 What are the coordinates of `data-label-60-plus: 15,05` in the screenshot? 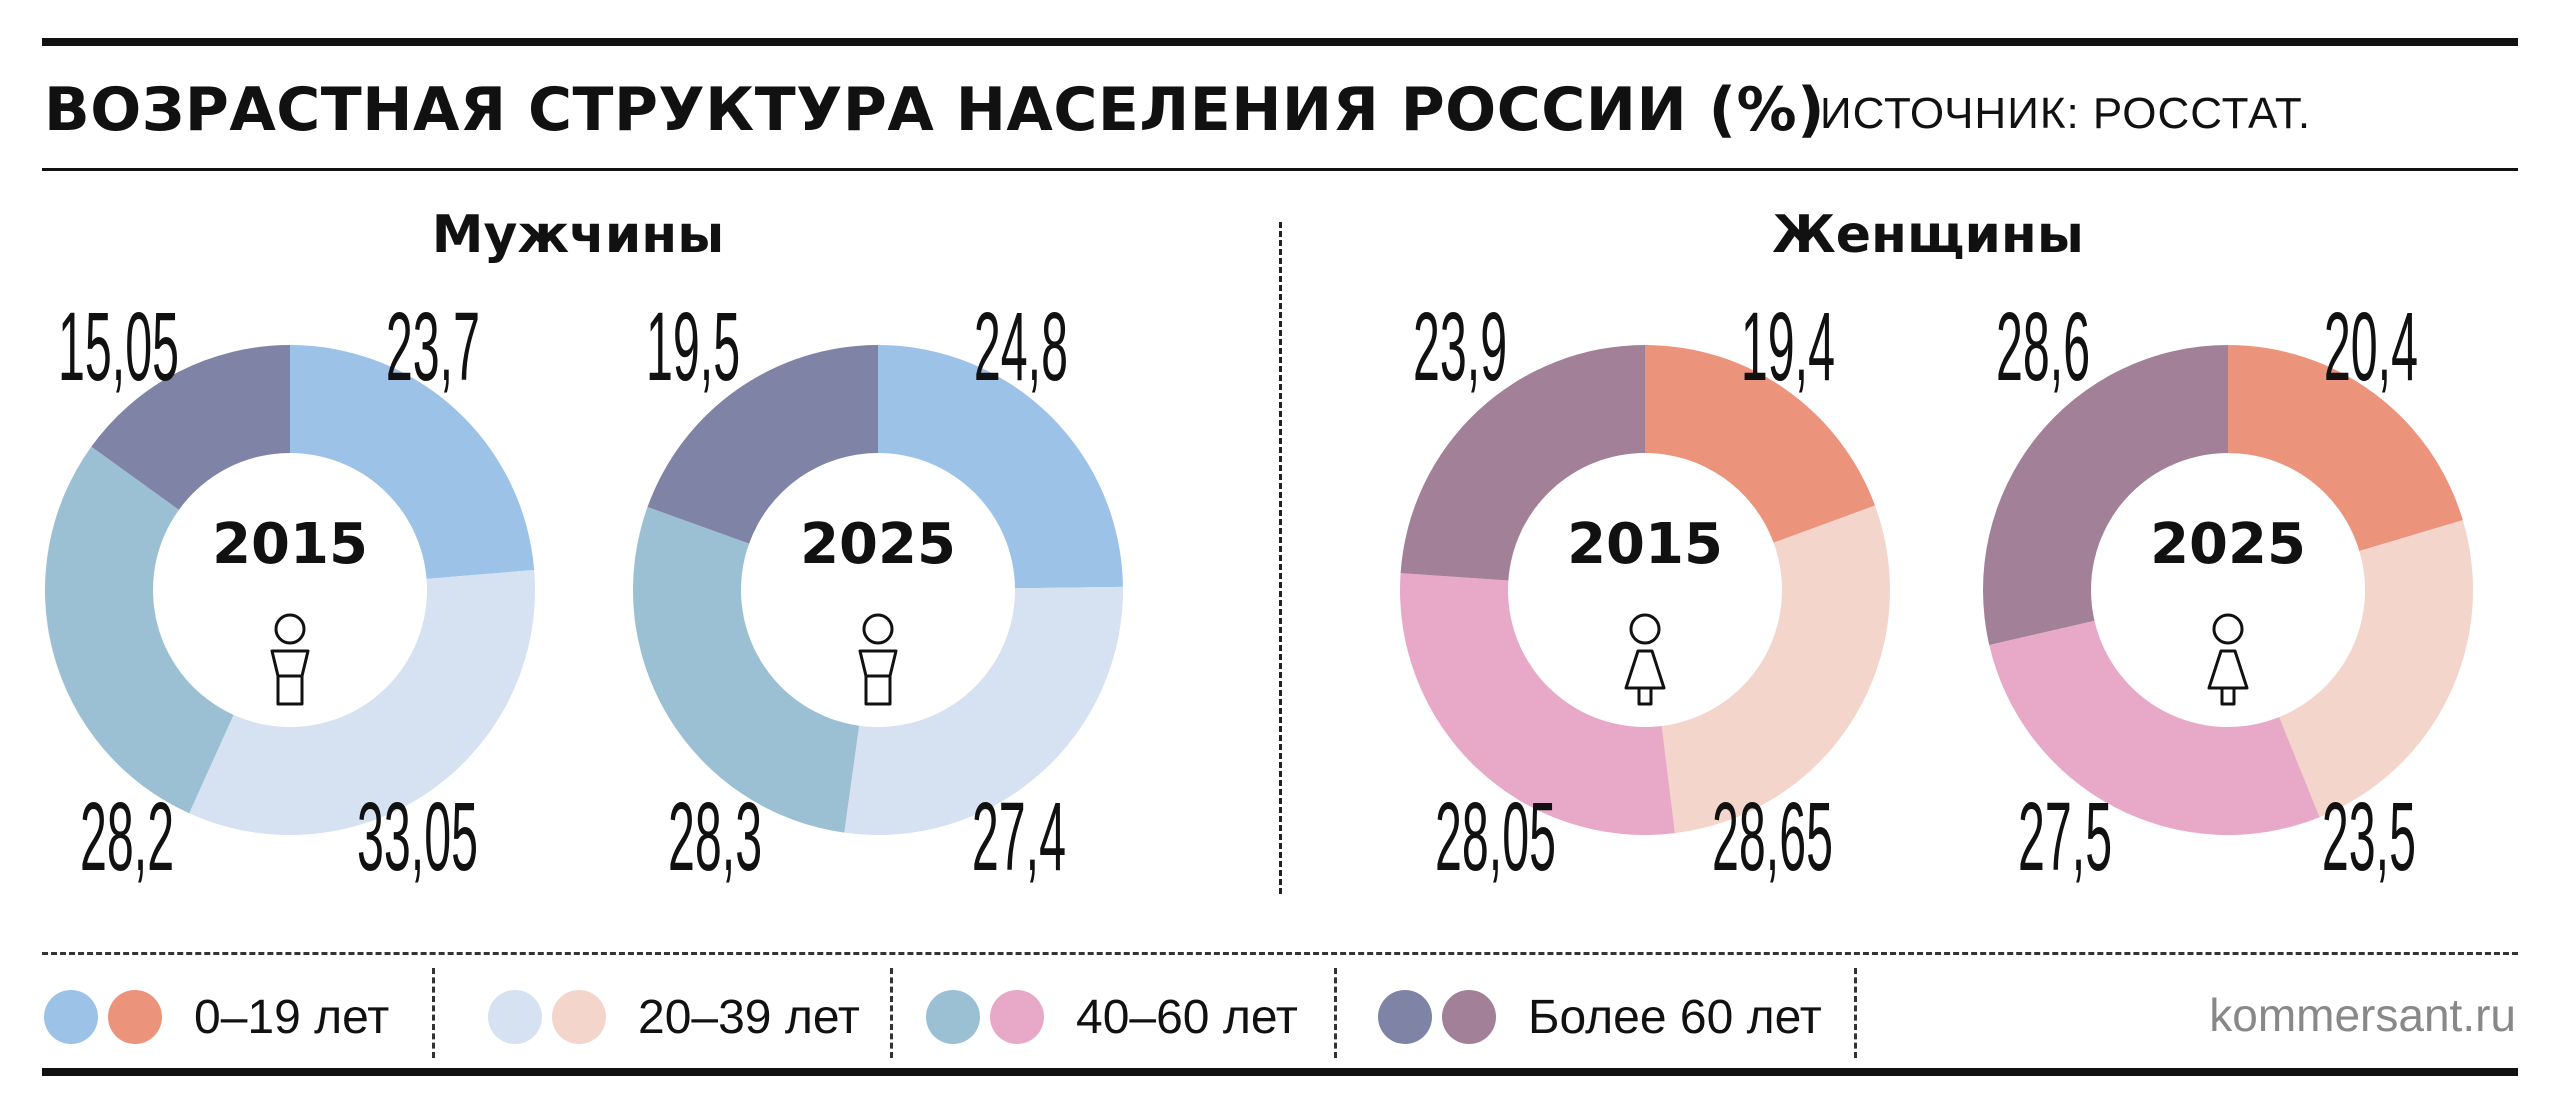 It's located at (118, 347).